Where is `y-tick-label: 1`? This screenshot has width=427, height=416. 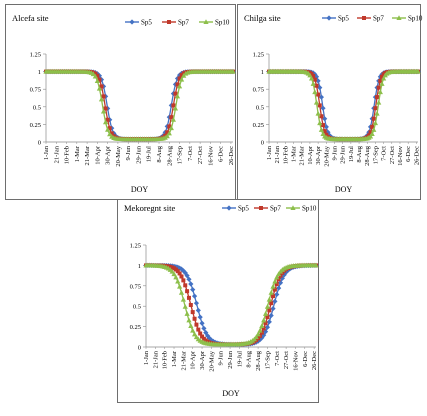 y-tick-label: 1 is located at coordinates (262, 72).